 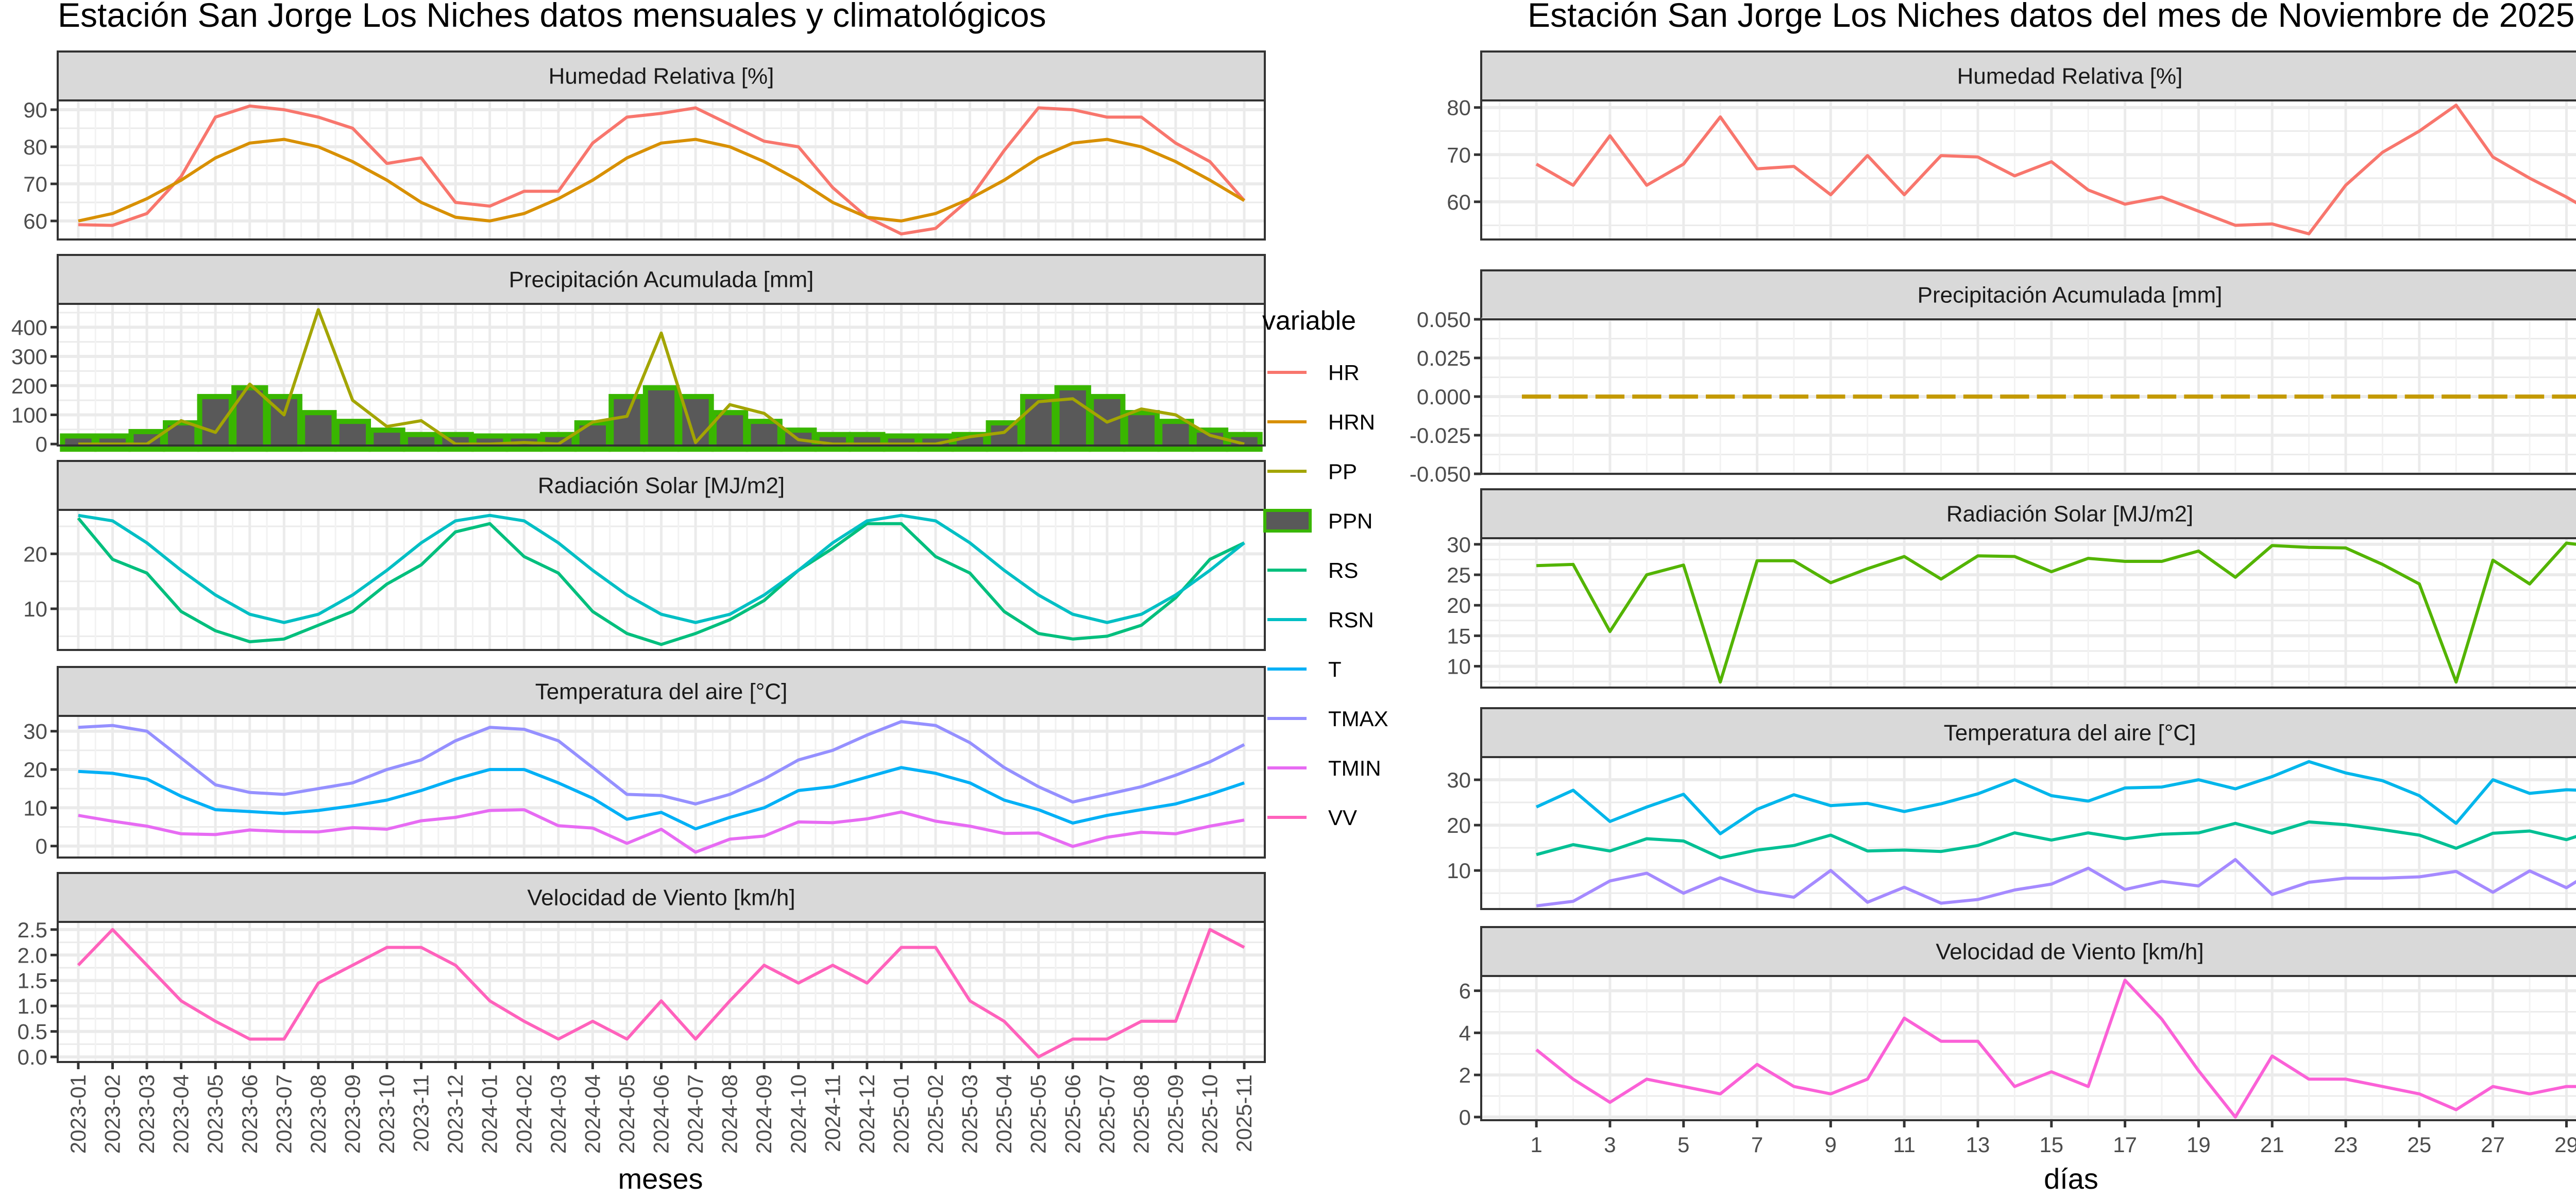 I want to click on x-tick-label: 2024-08, so click(x=730, y=1114).